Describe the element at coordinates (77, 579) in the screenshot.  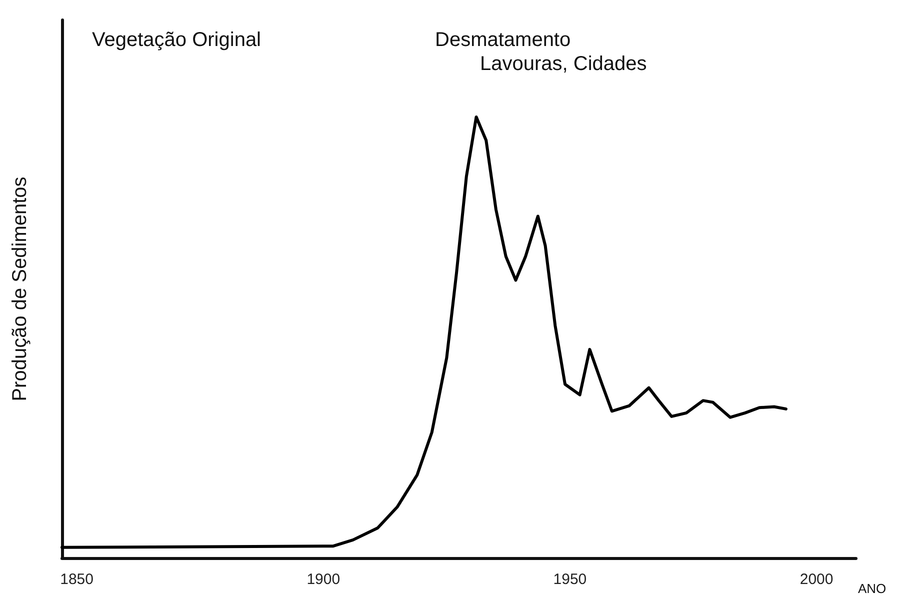
I see `x-tick-label: 1850` at that location.